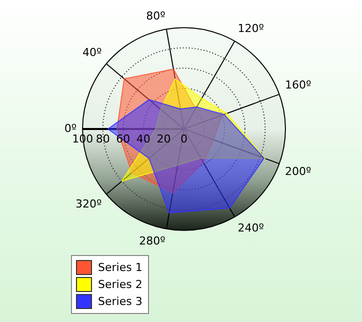 Image resolution: width=362 pixels, height=322 pixels. I want to click on y-tick-label: 80, so click(103, 139).